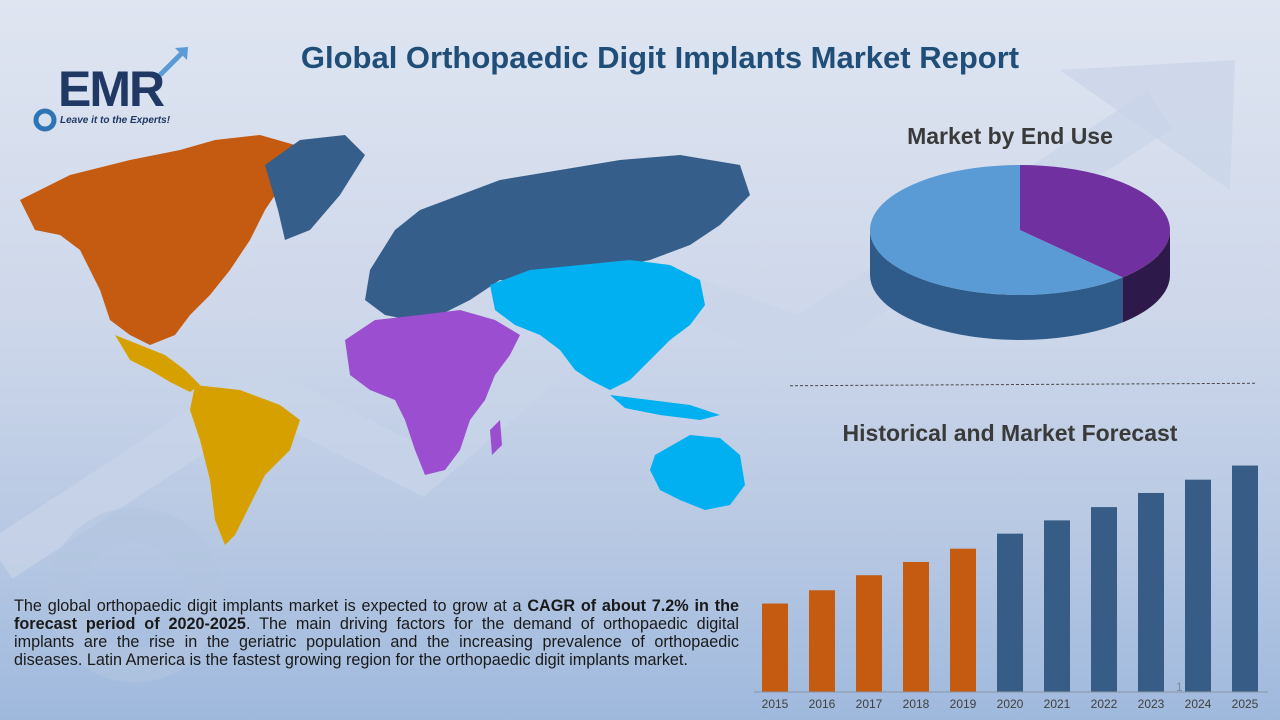 This screenshot has width=1280, height=720. I want to click on bar-2015, so click(775, 647).